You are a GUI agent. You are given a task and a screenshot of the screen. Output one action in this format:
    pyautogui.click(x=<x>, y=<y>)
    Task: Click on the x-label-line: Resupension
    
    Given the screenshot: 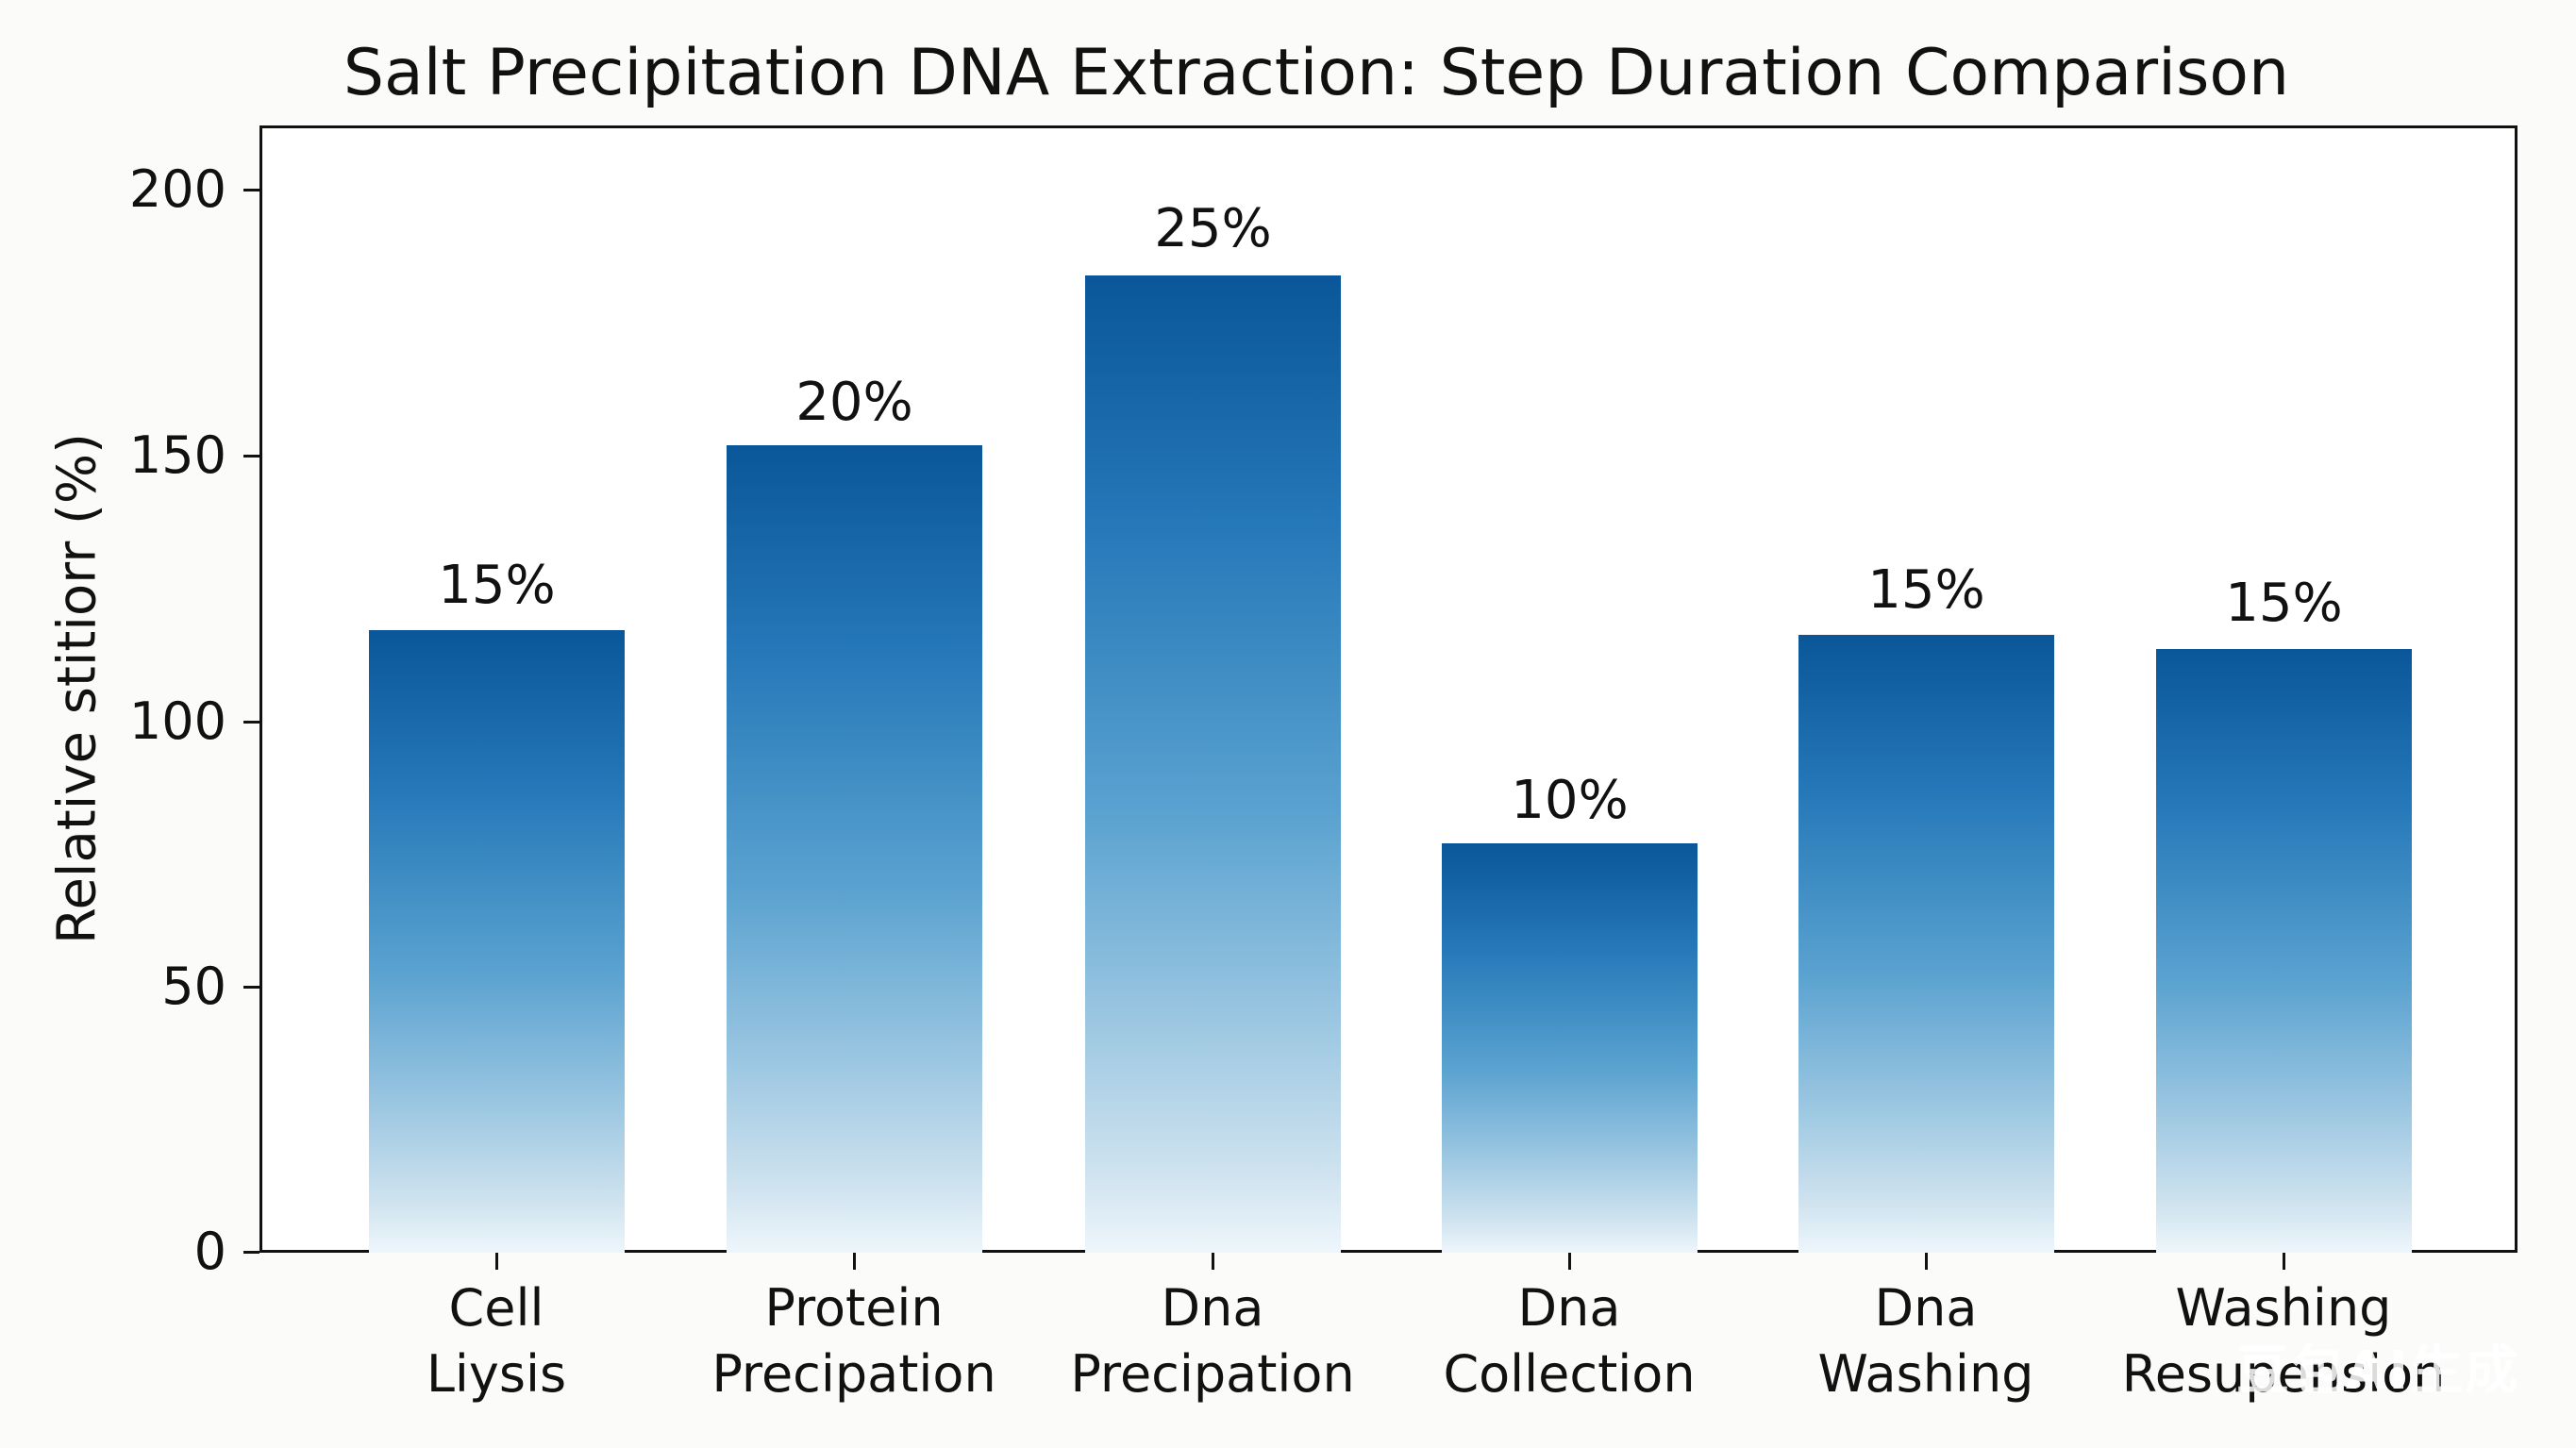 What is the action you would take?
    pyautogui.click(x=2283, y=1374)
    